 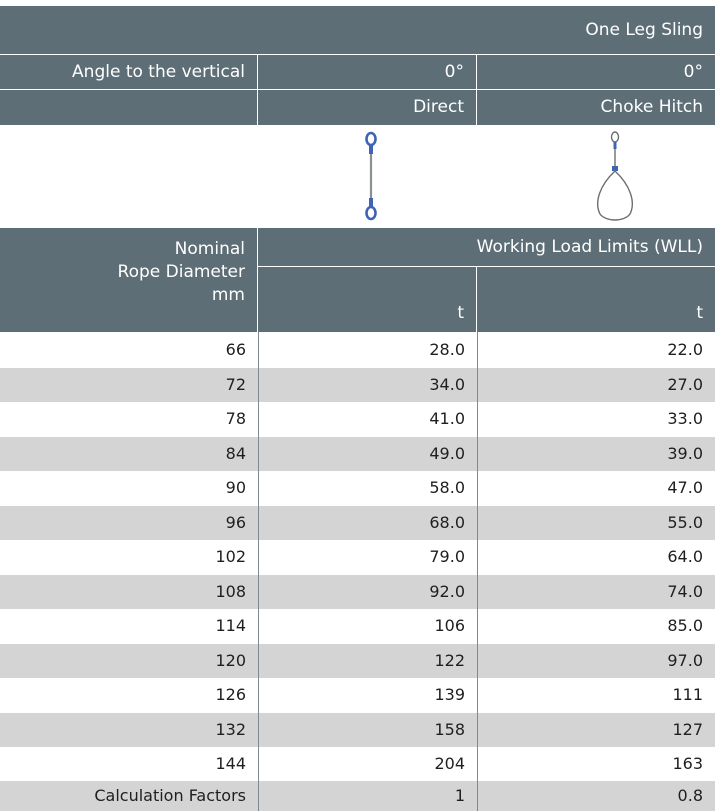 I want to click on row-choke-cell: 163, so click(x=687, y=763).